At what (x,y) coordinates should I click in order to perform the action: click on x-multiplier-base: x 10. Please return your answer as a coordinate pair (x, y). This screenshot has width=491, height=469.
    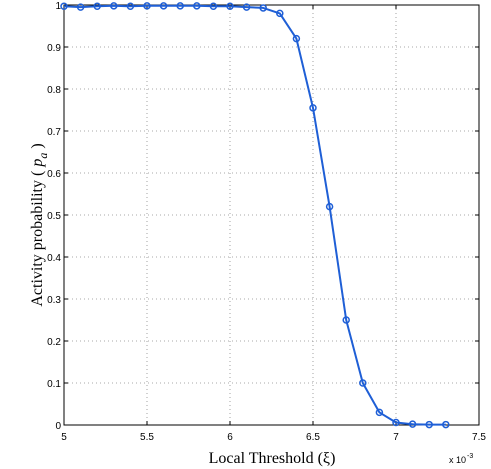
    Looking at the image, I should click on (457, 460).